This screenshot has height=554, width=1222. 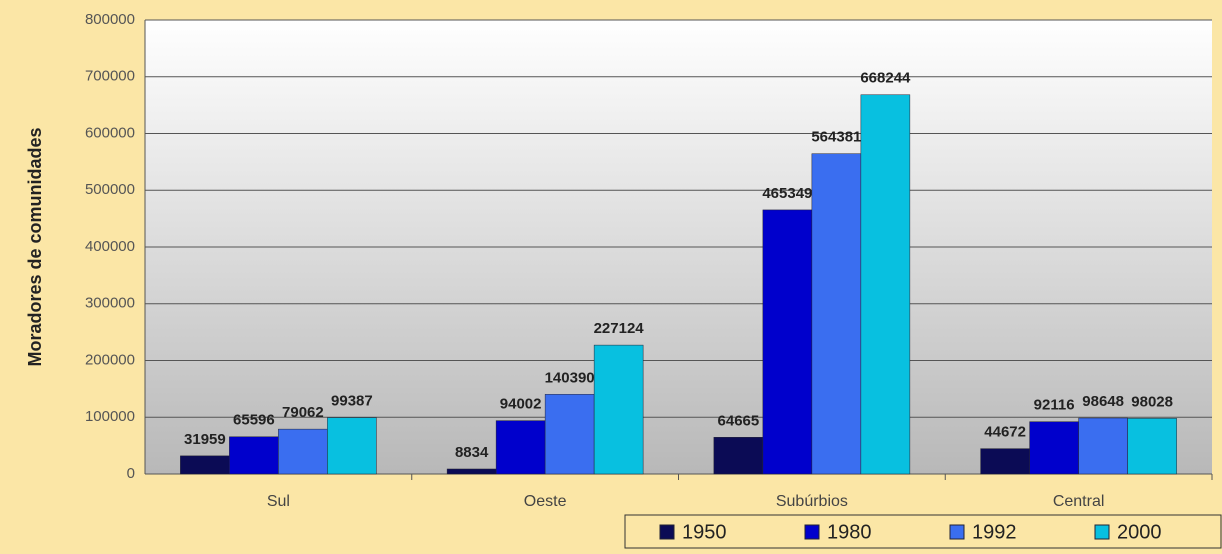 I want to click on y-tick-label: 0, so click(x=131, y=473).